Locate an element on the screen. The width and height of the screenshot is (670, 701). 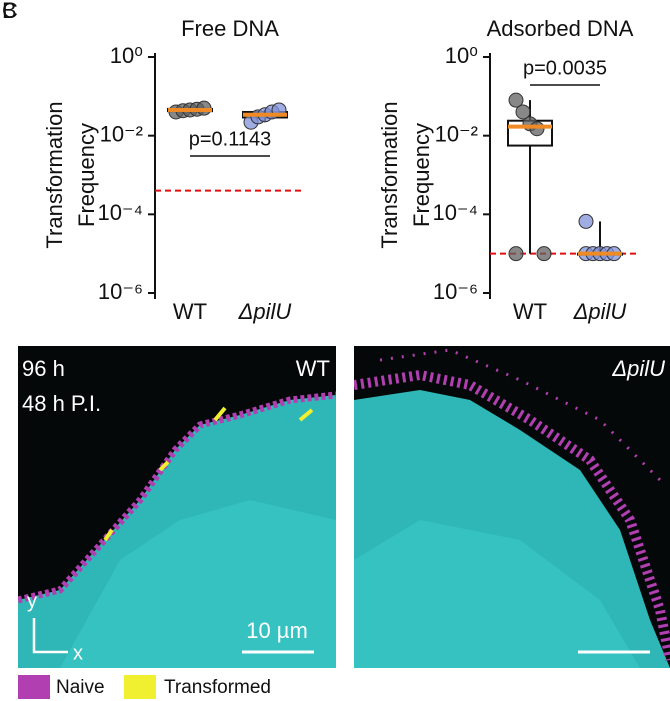
axis-indicator-label: x is located at coordinates (78, 653).